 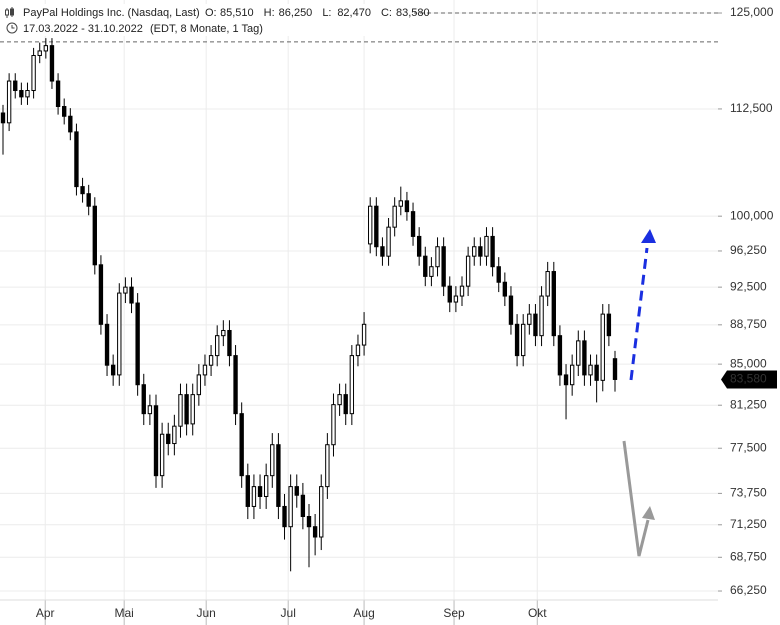 I want to click on y-tick-label: 68,750, so click(x=748, y=556).